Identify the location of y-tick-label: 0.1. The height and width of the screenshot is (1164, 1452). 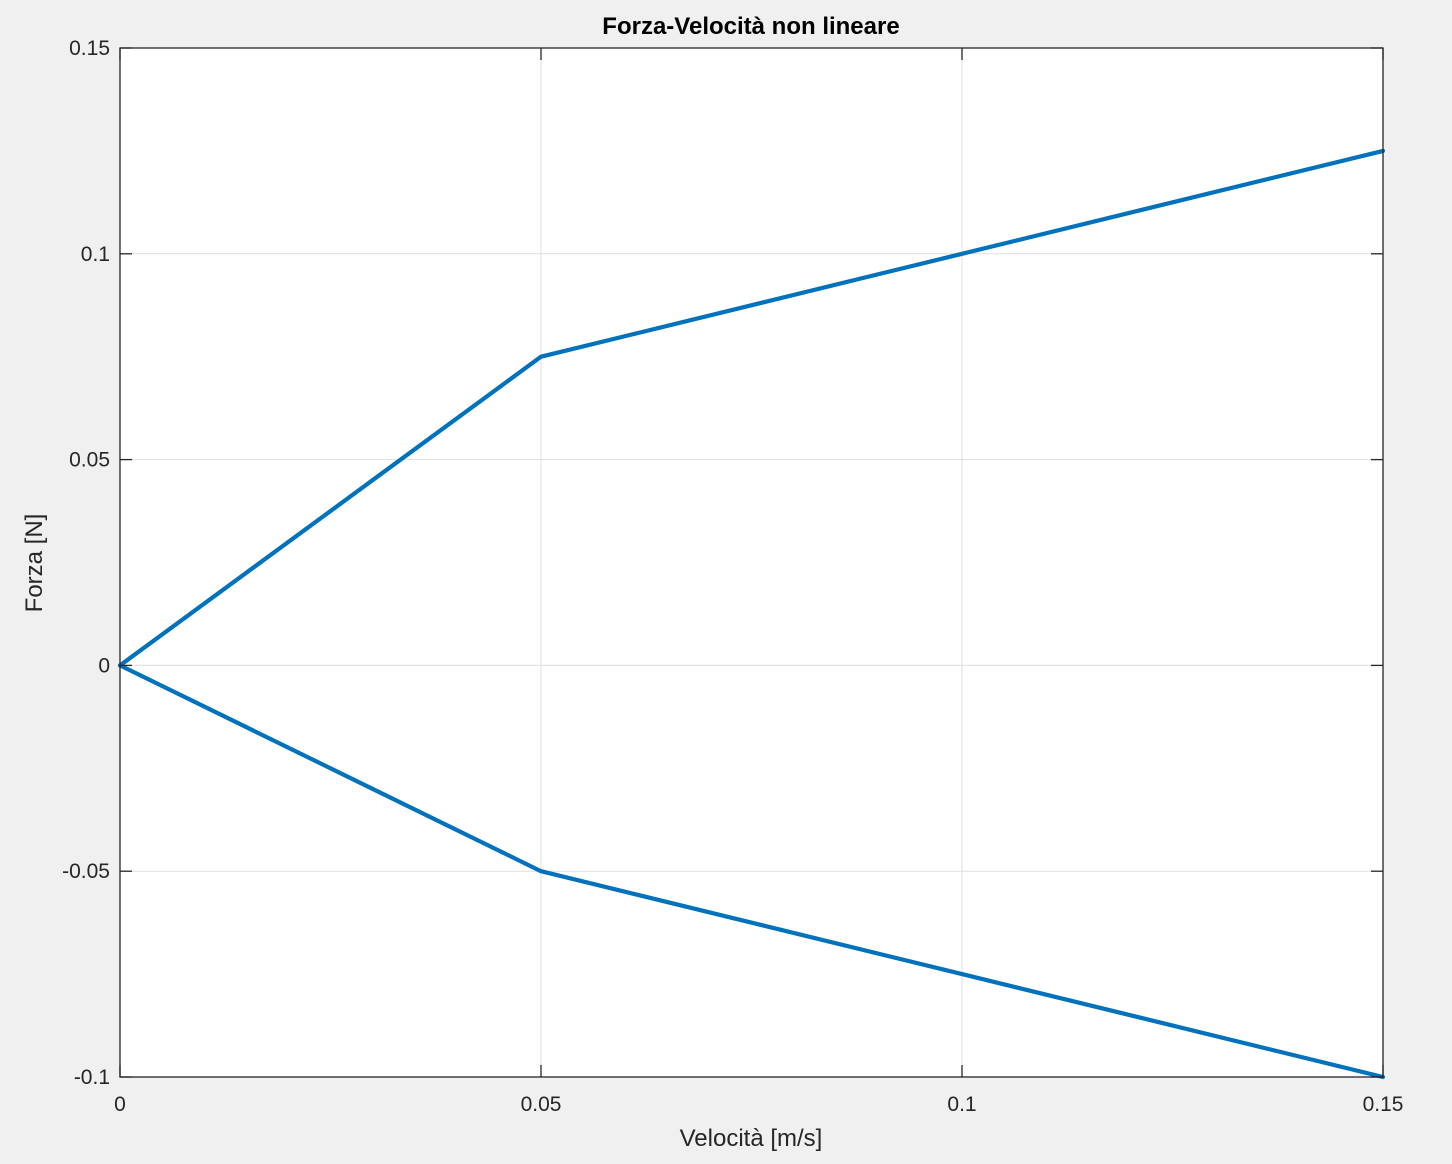
(95, 254).